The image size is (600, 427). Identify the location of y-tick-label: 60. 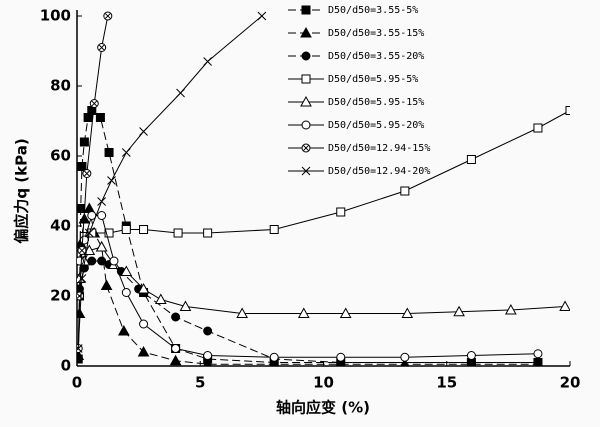
(60, 156).